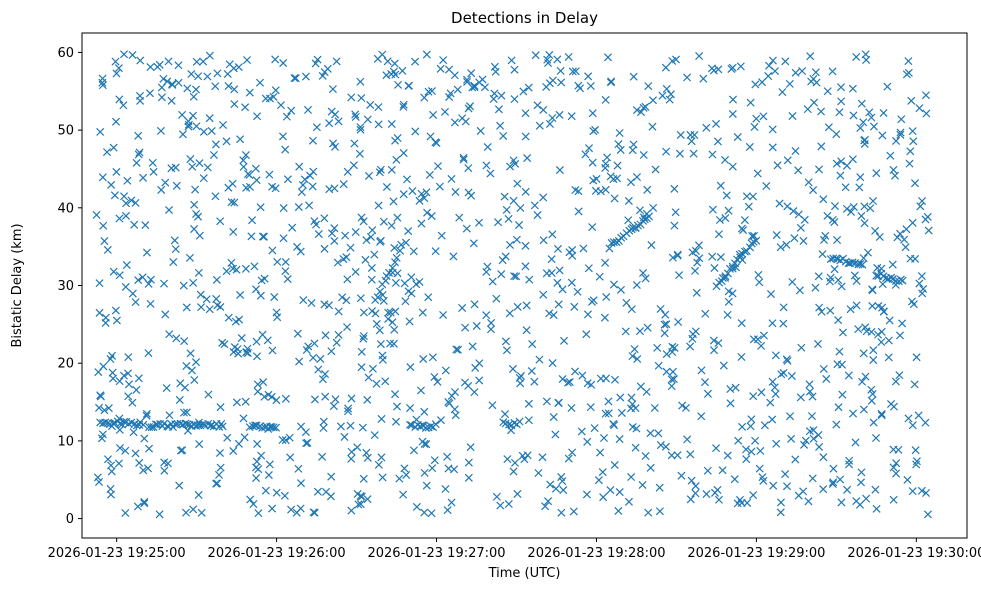 This screenshot has height=590, width=981. What do you see at coordinates (596, 553) in the screenshot?
I see `x-tick-label: 2026-01-23 19:28:00` at bounding box center [596, 553].